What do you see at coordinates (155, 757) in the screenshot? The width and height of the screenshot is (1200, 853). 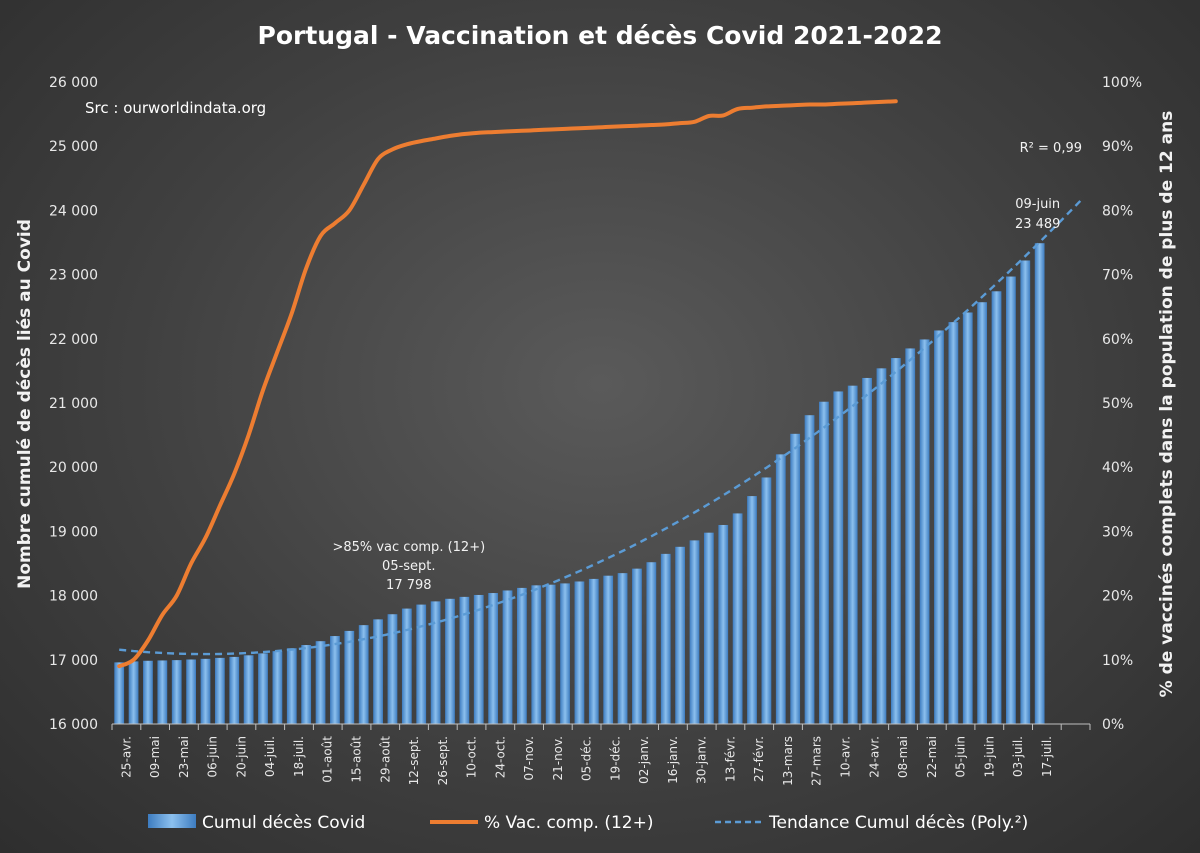 I see `x-tick-label: 09-mai` at bounding box center [155, 757].